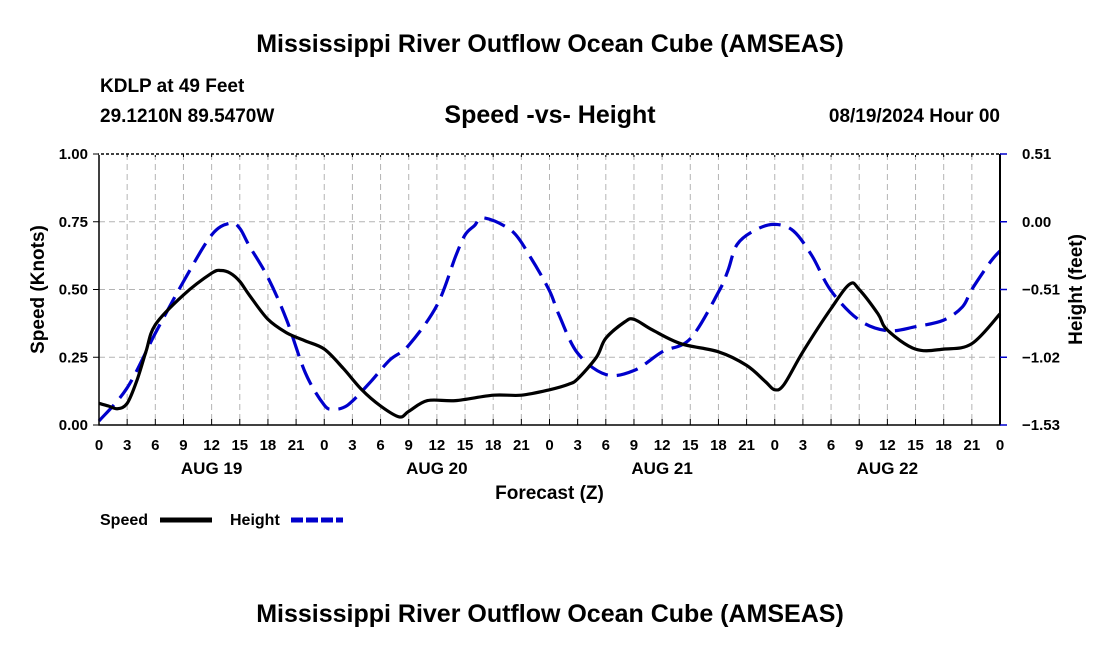  What do you see at coordinates (73, 222) in the screenshot?
I see `y-tick-label: 0.75` at bounding box center [73, 222].